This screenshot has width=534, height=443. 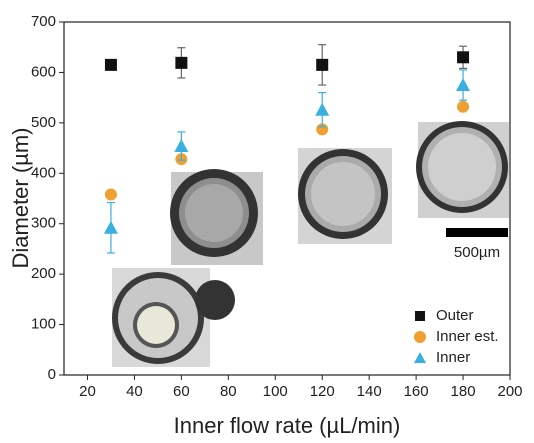 I want to click on y-tick-label: 600, so click(x=43, y=71).